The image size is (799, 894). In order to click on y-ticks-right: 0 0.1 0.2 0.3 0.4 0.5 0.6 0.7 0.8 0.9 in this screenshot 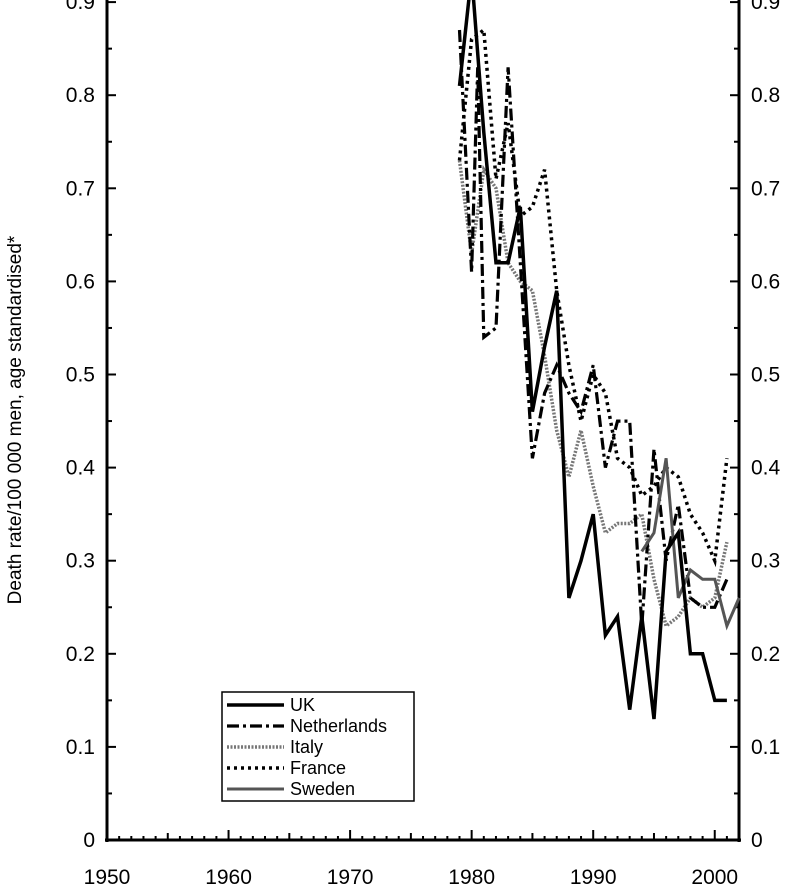, I will do `click(755, 426)`.